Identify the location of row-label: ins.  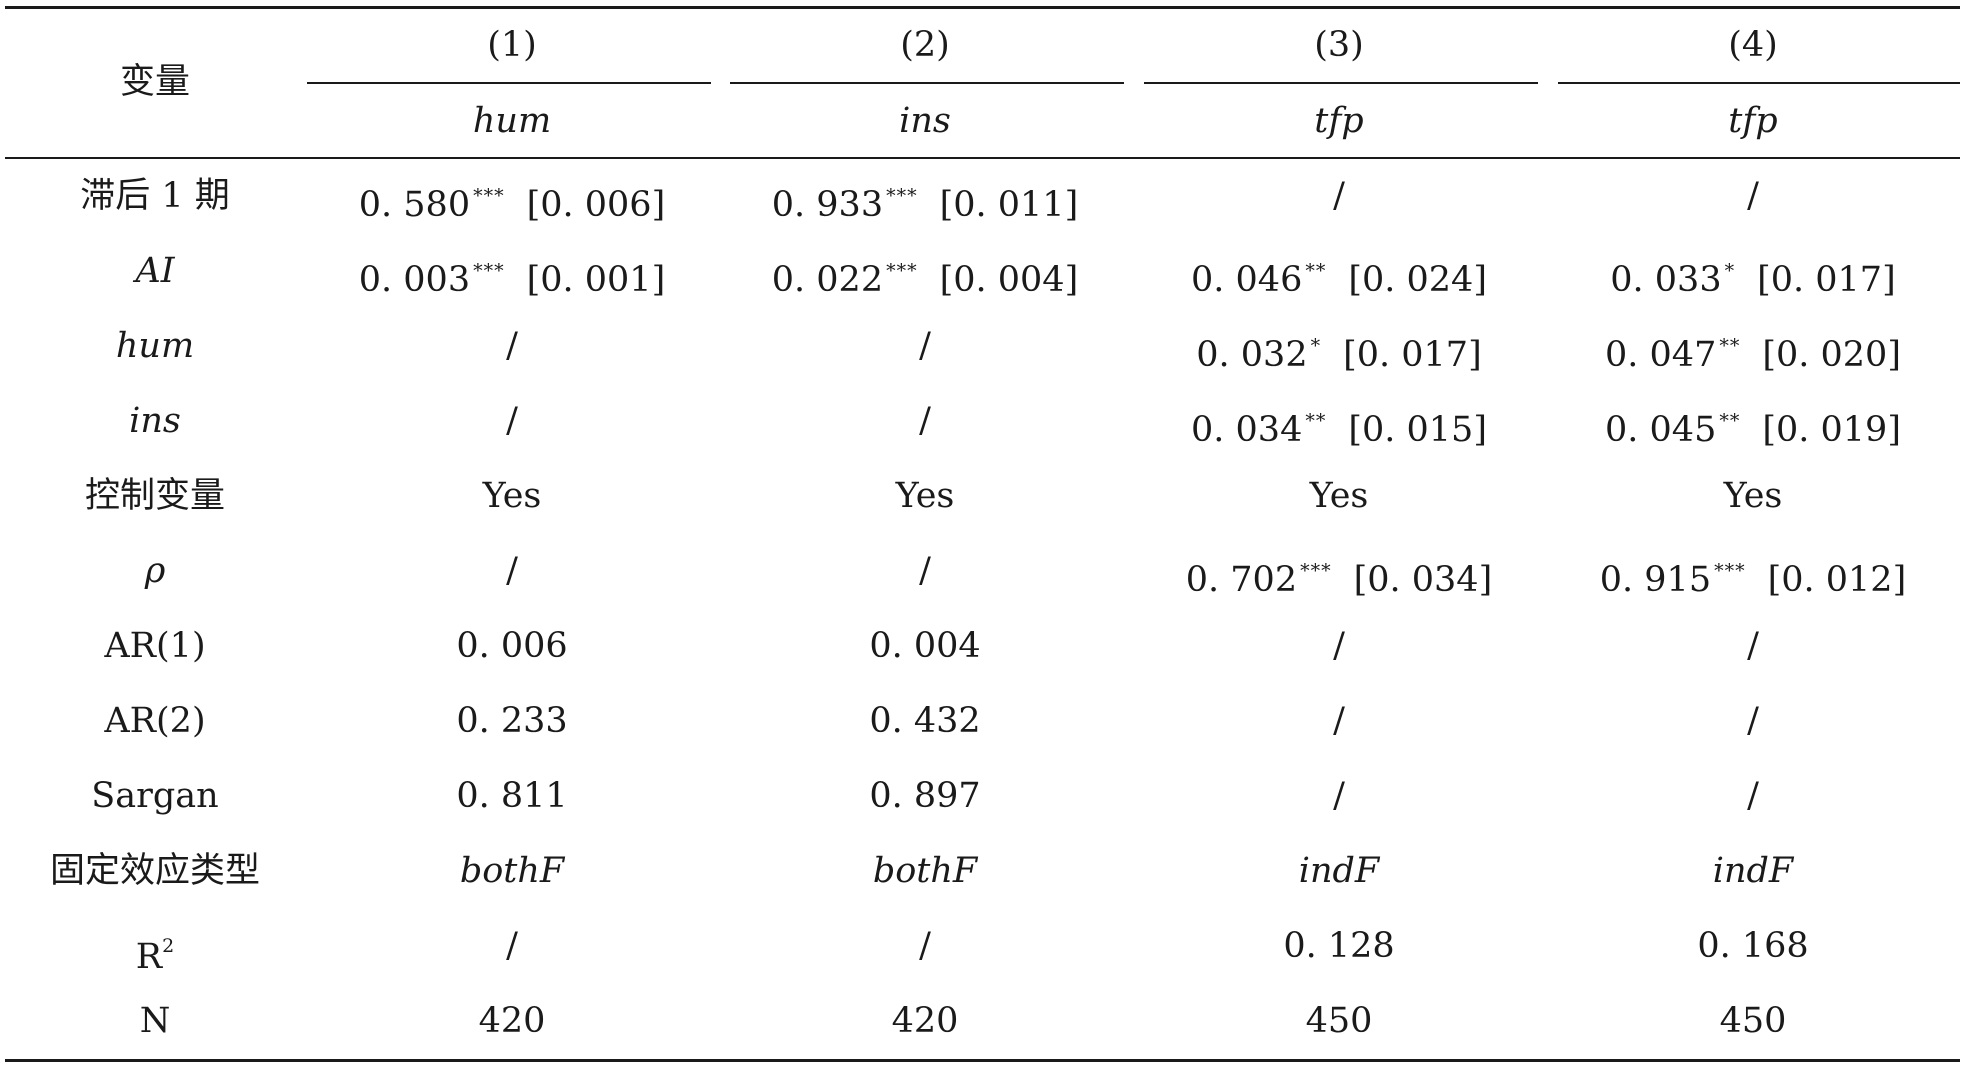
(155, 421).